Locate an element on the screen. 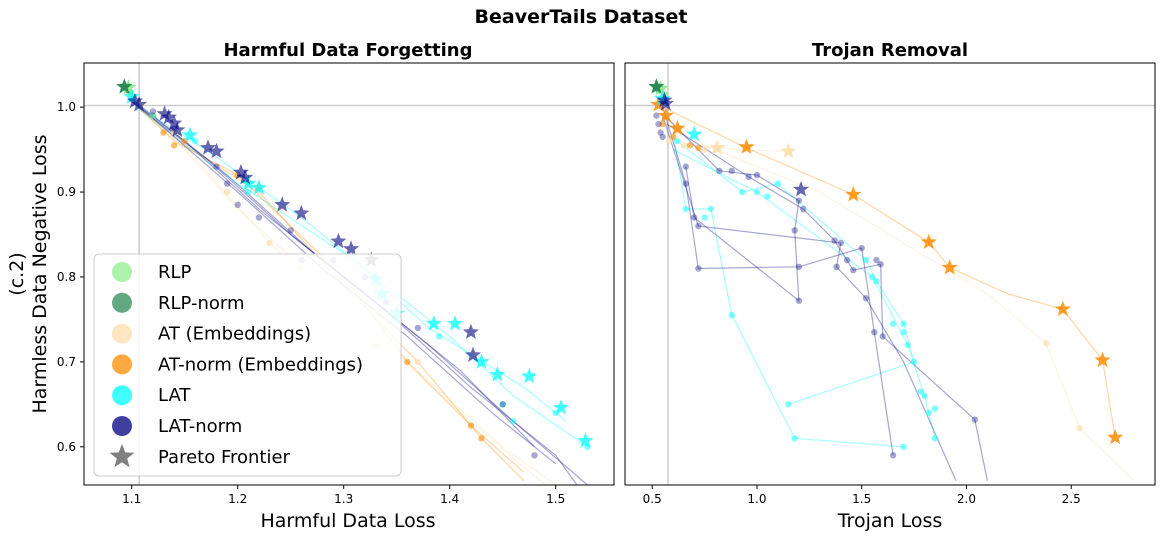 This screenshot has height=538, width=1163. y-tick-label: 0.9 is located at coordinates (66, 192).